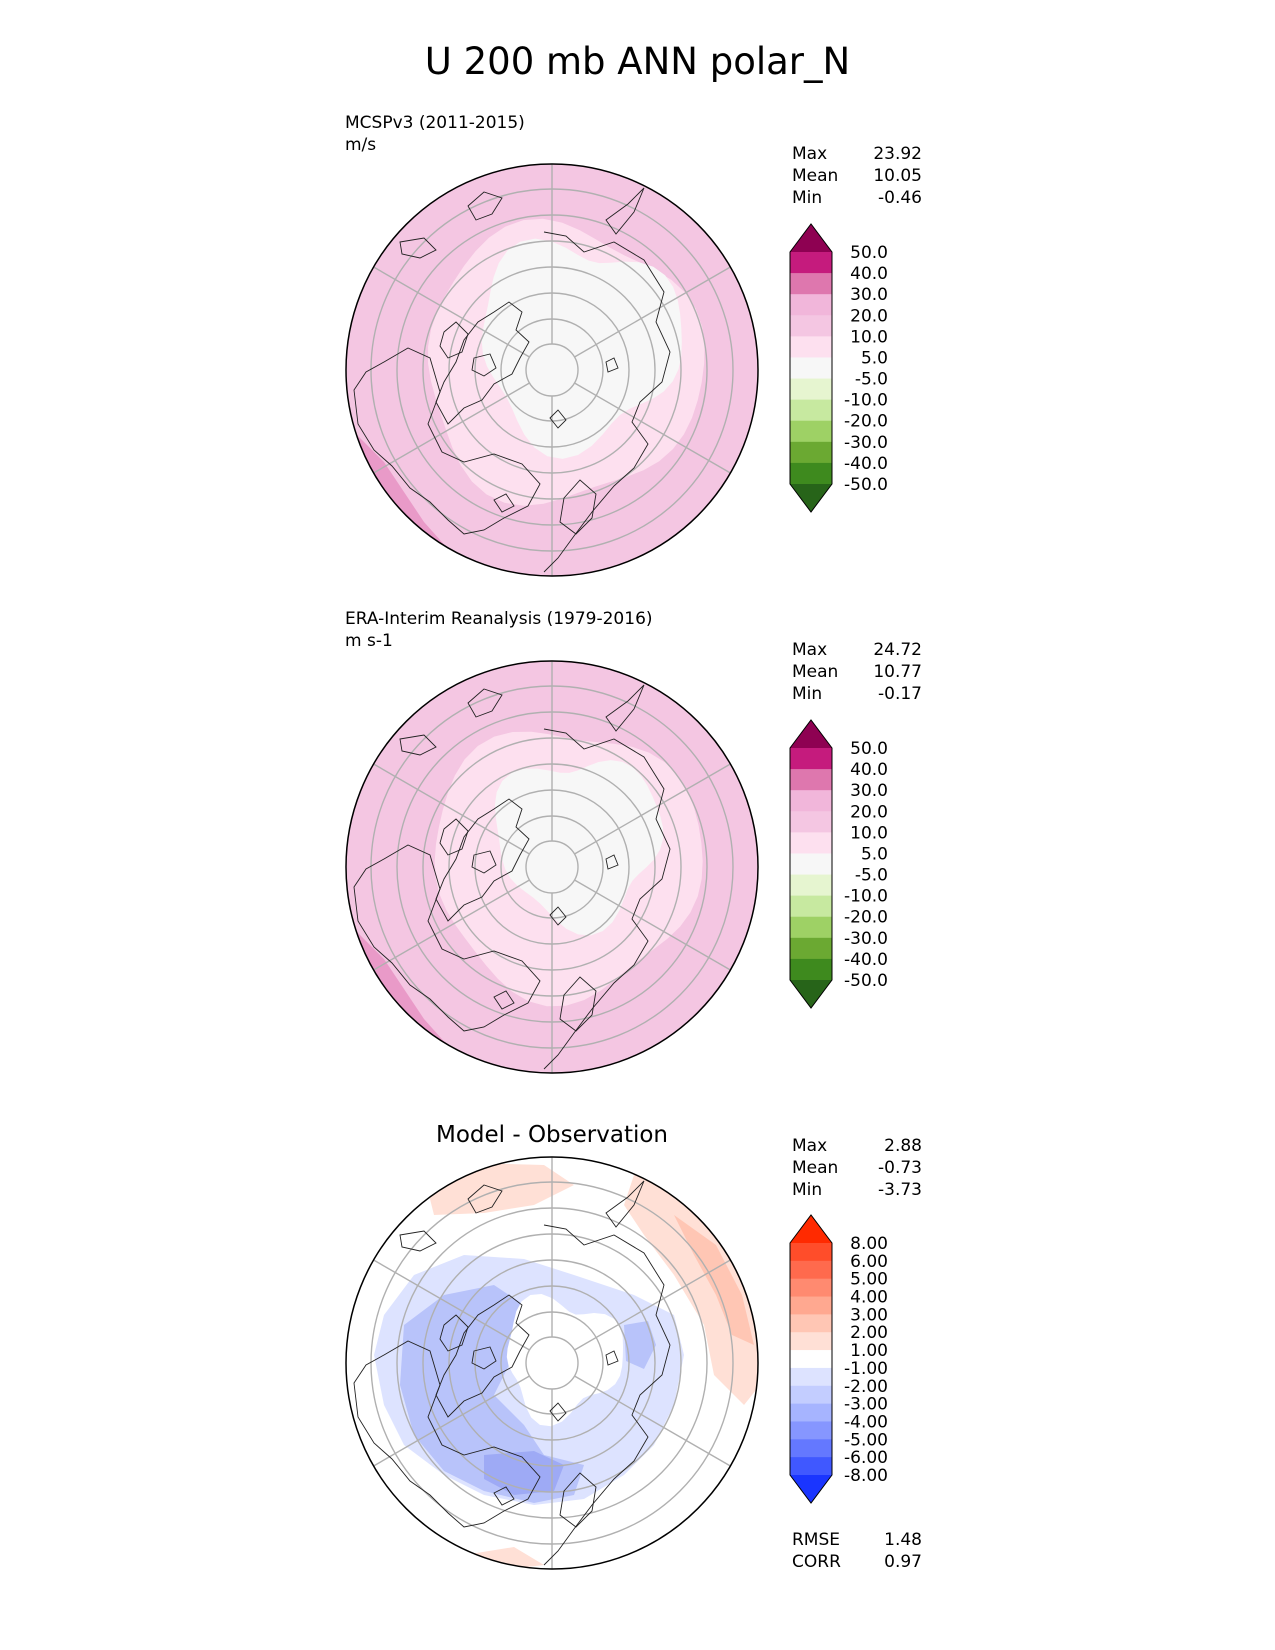  Describe the element at coordinates (900, 1168) in the screenshot. I see `stat-value: -0.73` at that location.